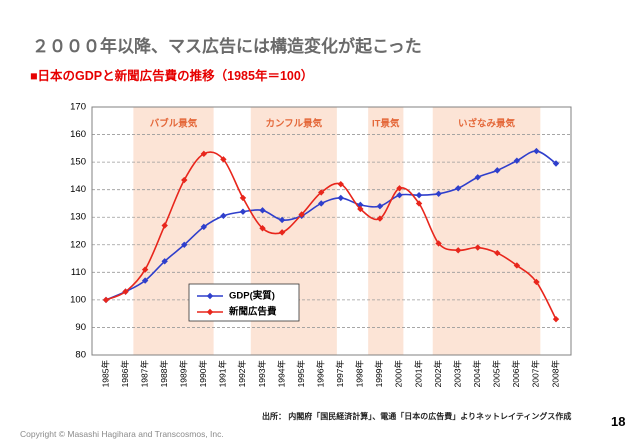 The height and width of the screenshot is (443, 640). I want to click on x-tick-label: 2007年, so click(536, 374).